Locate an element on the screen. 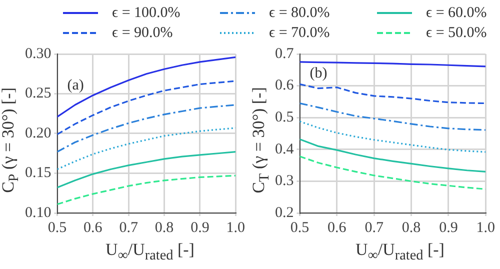  y-tick-label: 0.15 is located at coordinates (38, 173).